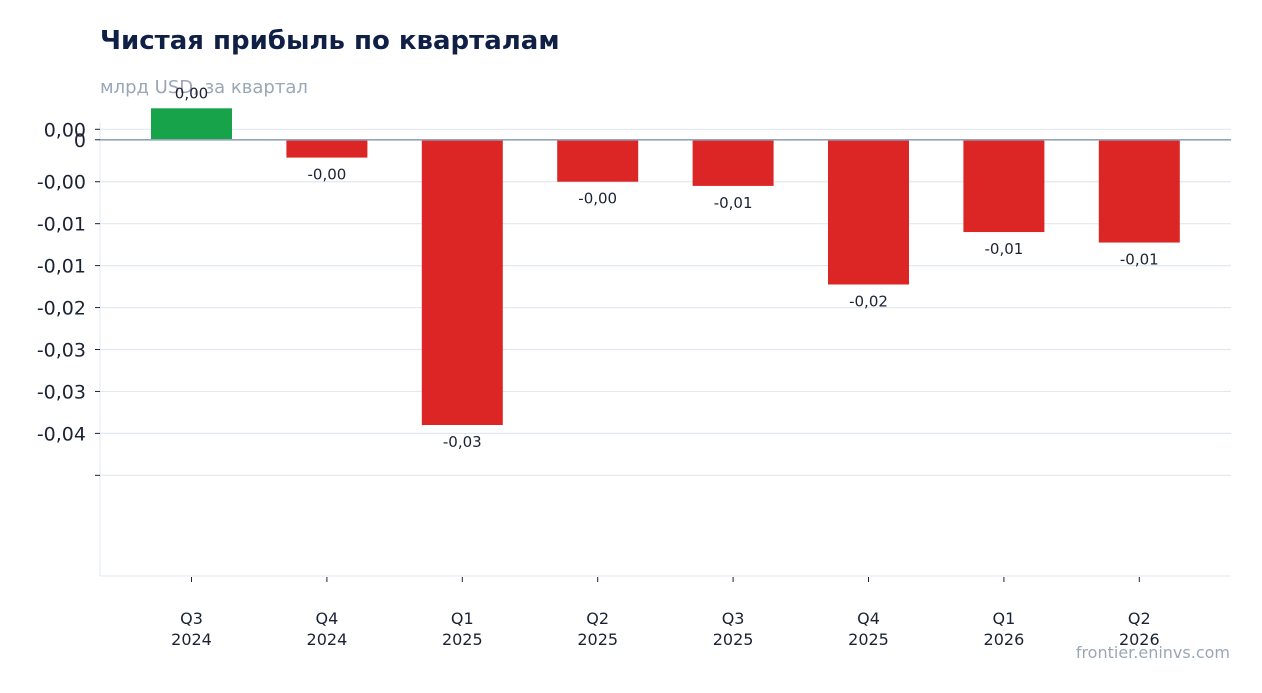 The image size is (1262, 693). I want to click on source-watermark: frontier.eninvs.com, so click(1152, 652).